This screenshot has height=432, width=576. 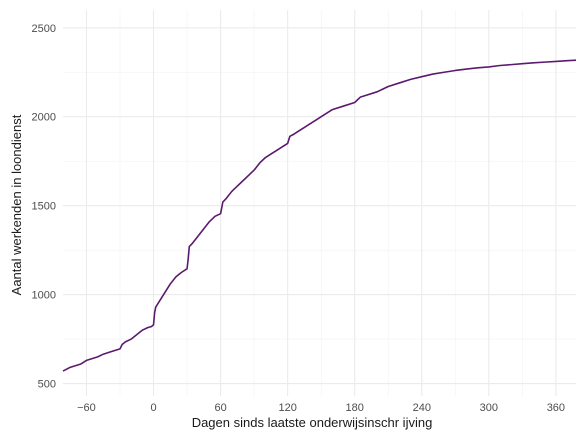 What do you see at coordinates (220, 408) in the screenshot?
I see `x-tick-label: 60` at bounding box center [220, 408].